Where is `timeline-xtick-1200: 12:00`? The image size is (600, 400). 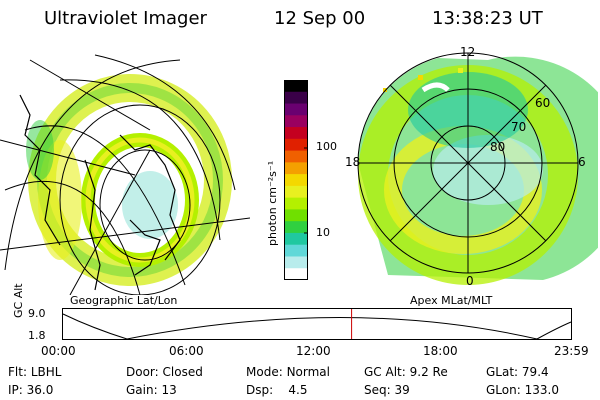
timeline-xtick-1200: 12:00 is located at coordinates (313, 351).